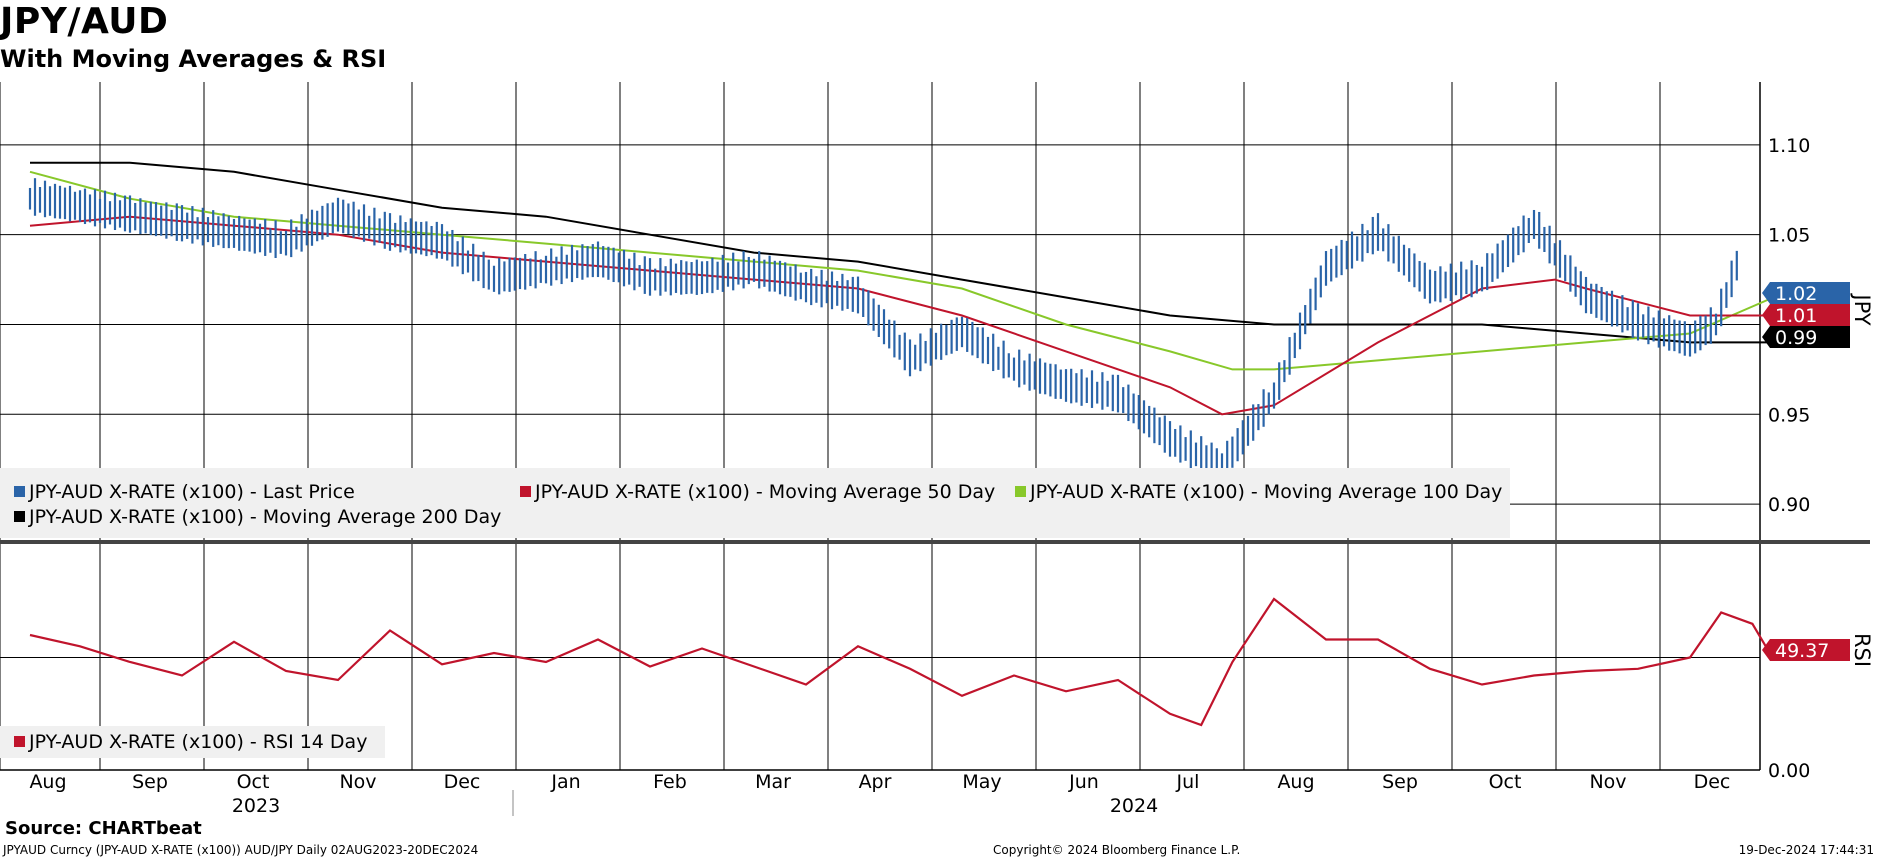 The height and width of the screenshot is (859, 1877). I want to click on rsi-tick-label: 0.00, so click(1789, 771).